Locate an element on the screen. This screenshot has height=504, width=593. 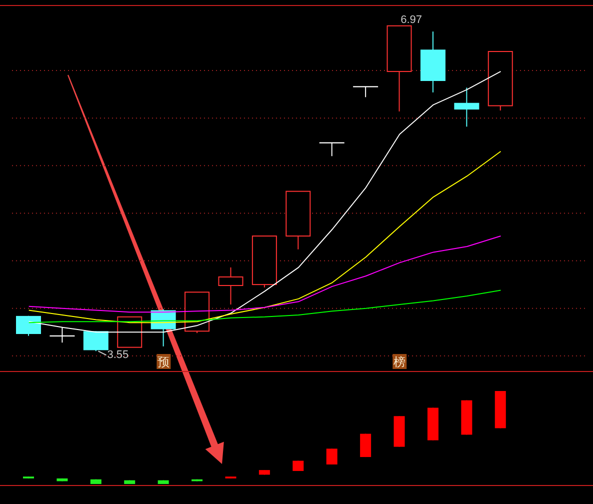
annotation: 3.55 is located at coordinates (118, 355).